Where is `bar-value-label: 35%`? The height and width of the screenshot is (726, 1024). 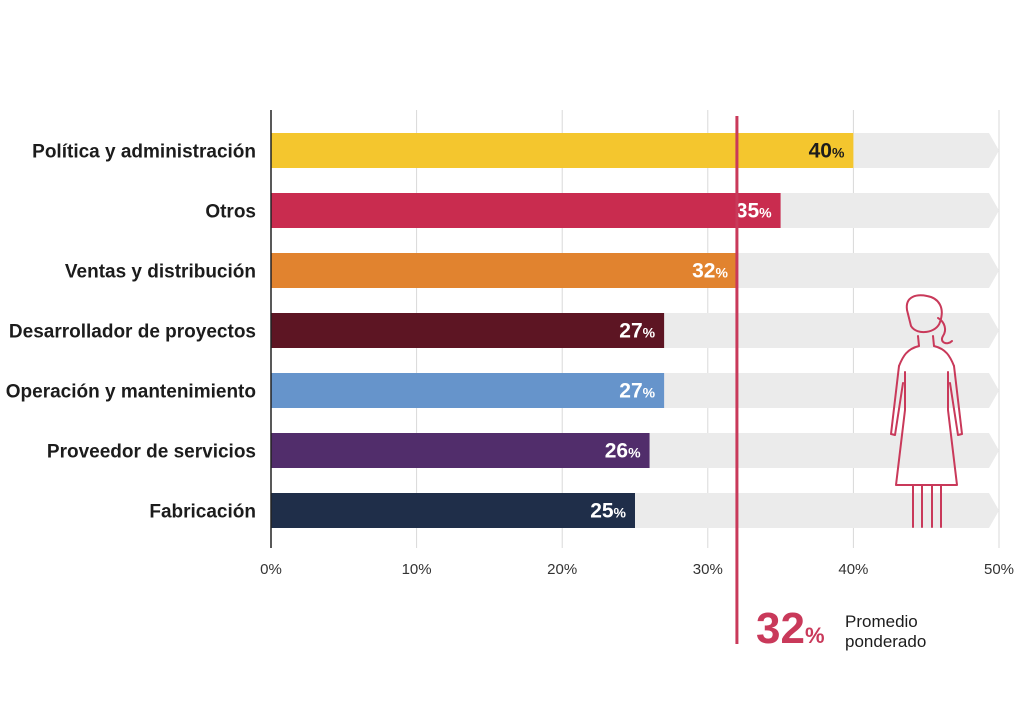 bar-value-label: 35% is located at coordinates (754, 211).